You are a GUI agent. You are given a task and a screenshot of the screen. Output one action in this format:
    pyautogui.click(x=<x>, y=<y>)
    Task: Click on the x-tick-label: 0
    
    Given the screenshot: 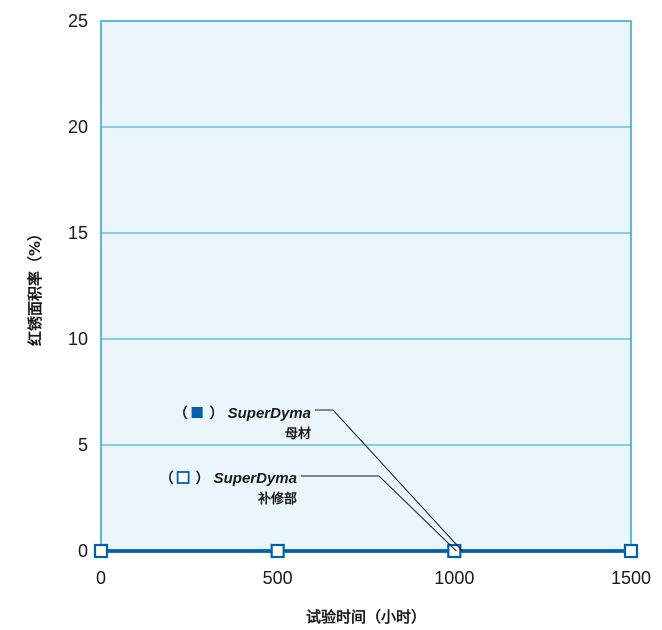 What is the action you would take?
    pyautogui.click(x=101, y=578)
    